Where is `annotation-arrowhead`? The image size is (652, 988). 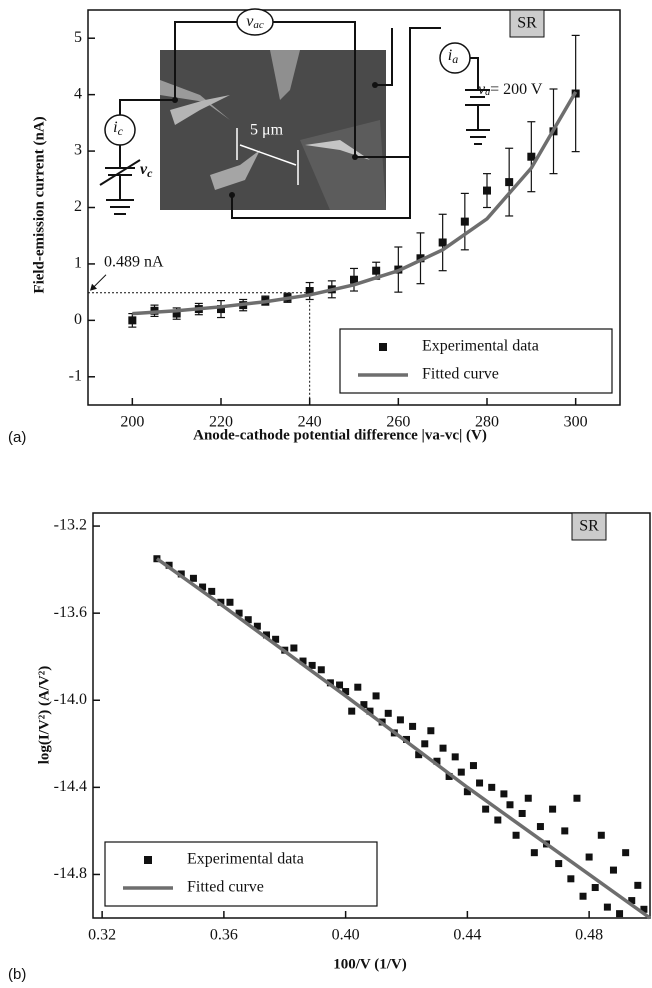
annotation-arrowhead is located at coordinates (93, 287).